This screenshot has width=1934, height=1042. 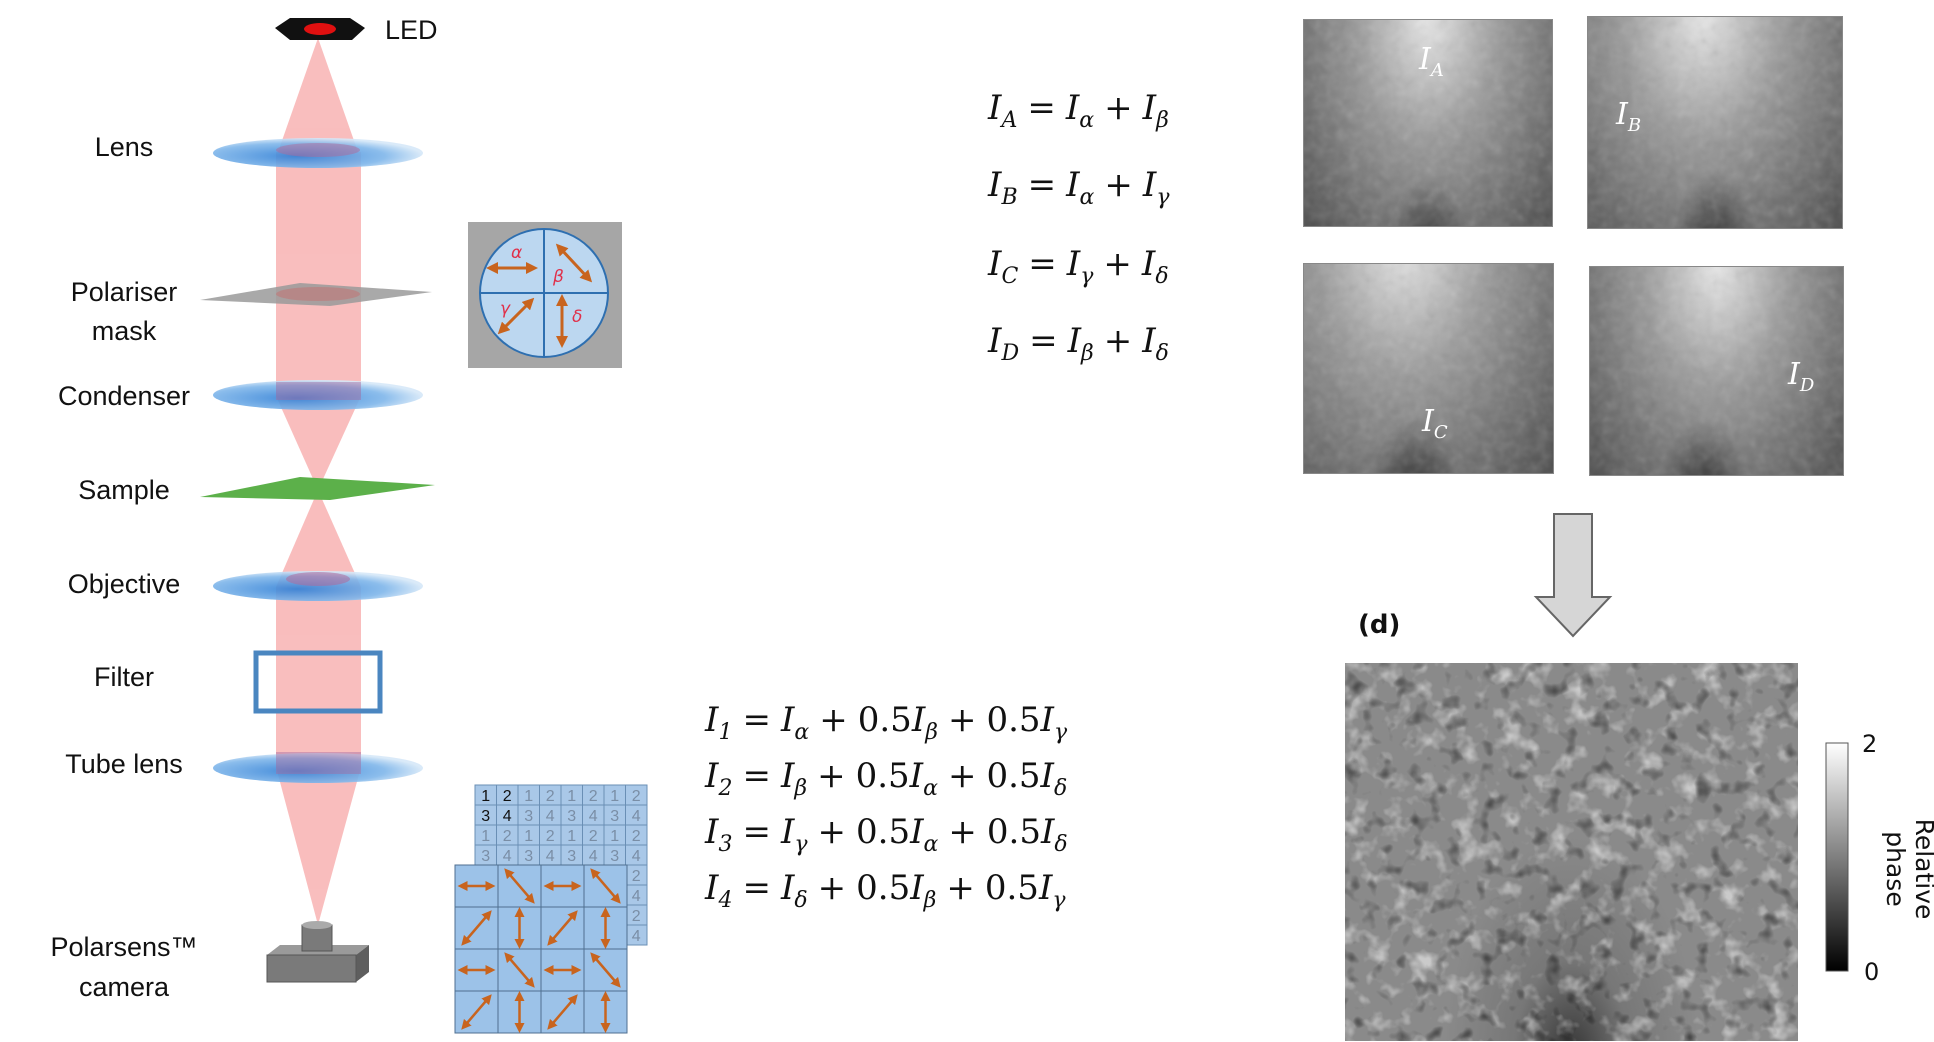 I want to click on micrograph-c: IC, so click(x=1428, y=368).